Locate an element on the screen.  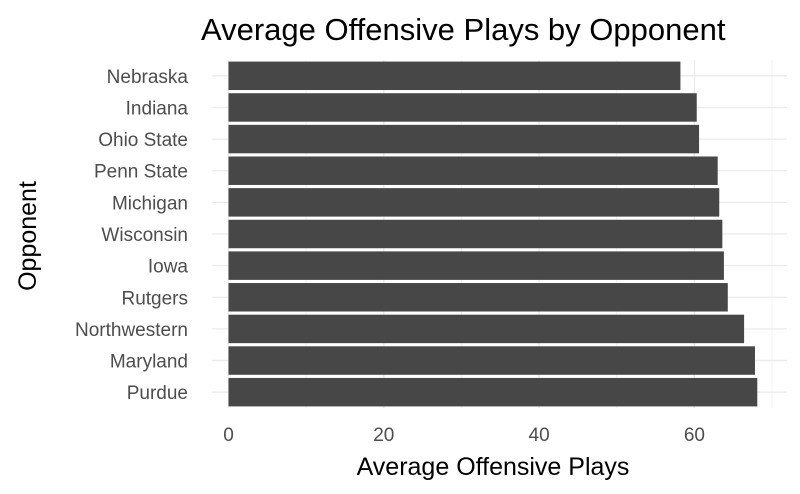
y-tick-label: Iowa is located at coordinates (168, 267).